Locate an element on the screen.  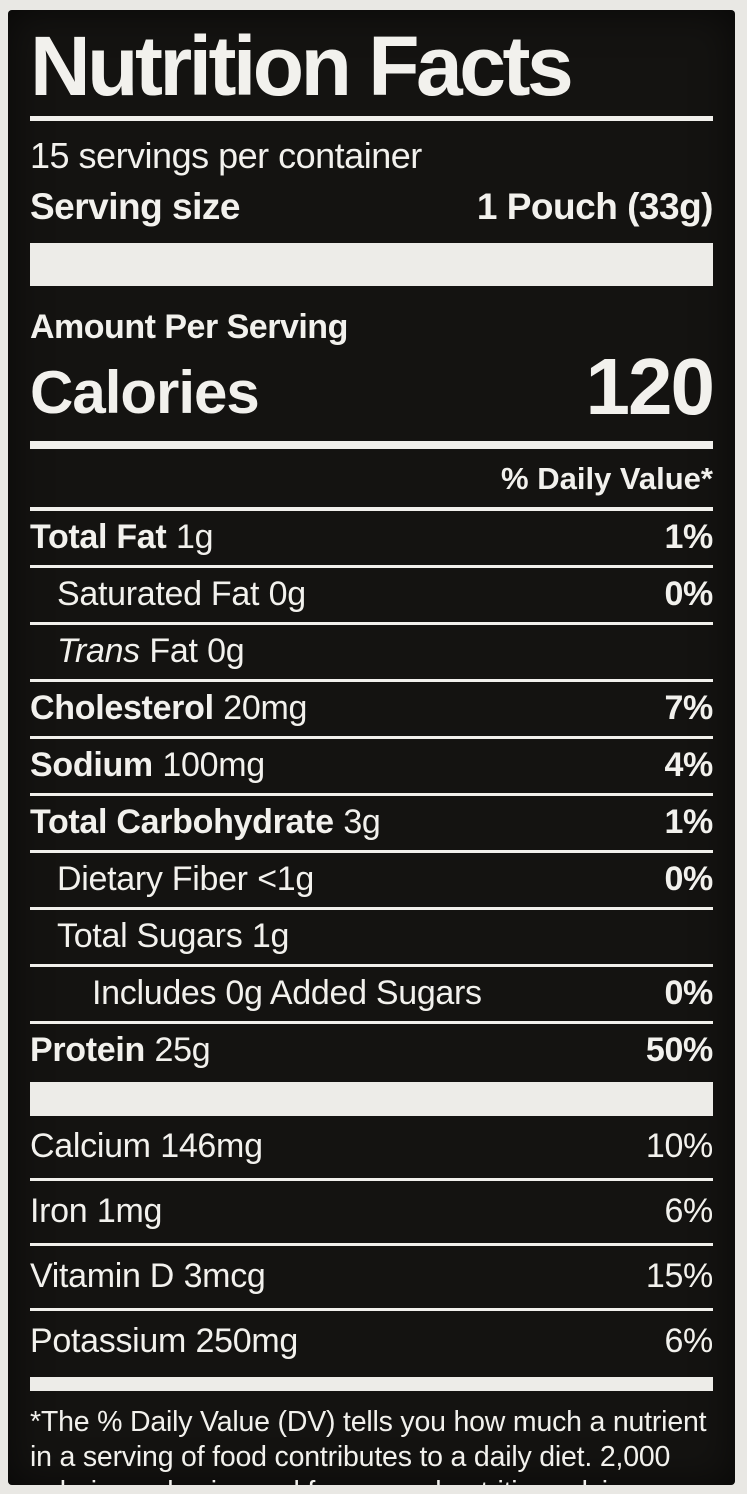
label-title: Nutrition Facts is located at coordinates (302, 66).